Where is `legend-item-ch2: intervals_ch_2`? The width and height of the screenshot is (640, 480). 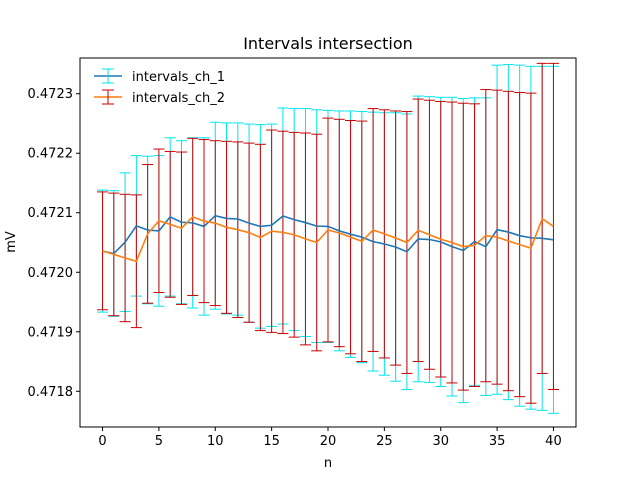 legend-item-ch2: intervals_ch_2 is located at coordinates (159, 97).